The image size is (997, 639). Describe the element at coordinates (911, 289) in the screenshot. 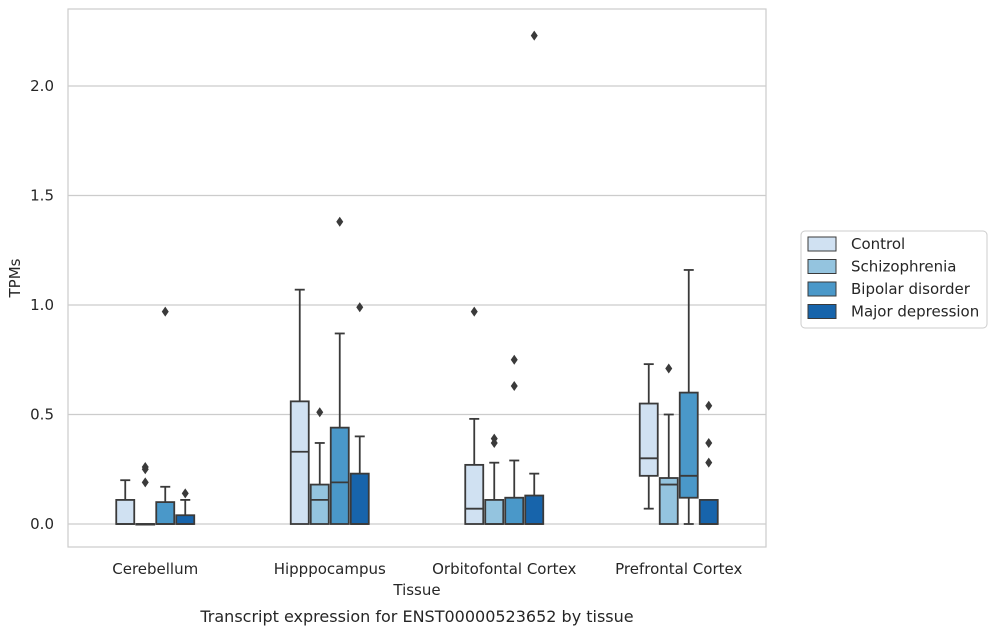

I see `legend-label: Bipolar disorder` at that location.